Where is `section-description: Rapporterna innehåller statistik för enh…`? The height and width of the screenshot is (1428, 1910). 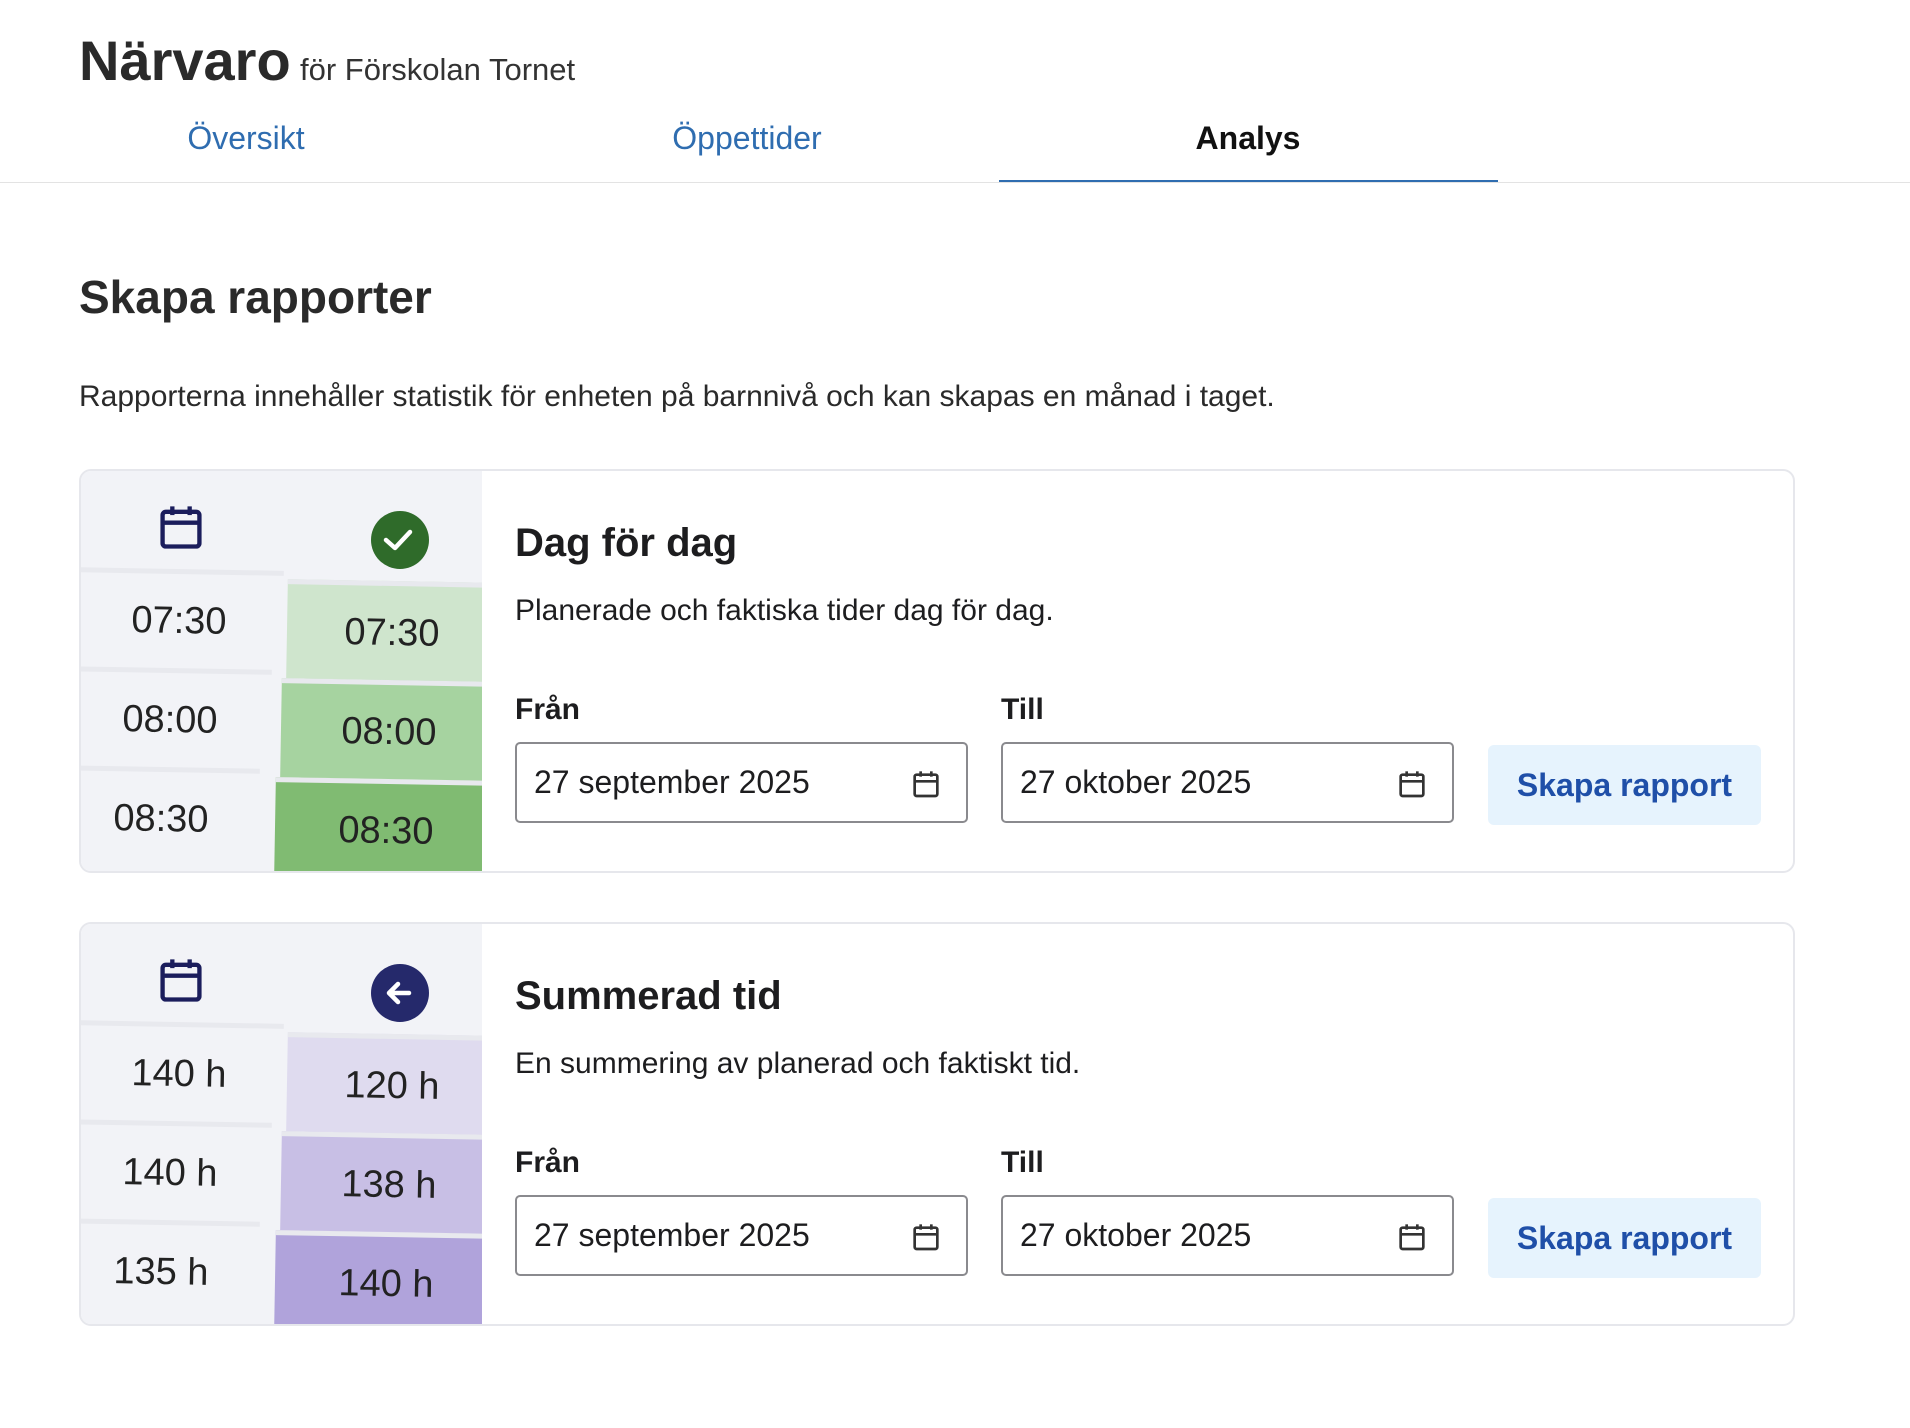 section-description: Rapporterna innehåller statistik för enh… is located at coordinates (677, 396).